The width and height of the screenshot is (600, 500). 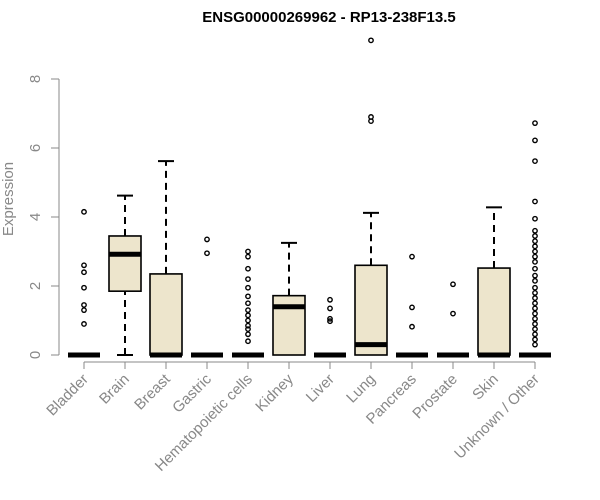 I want to click on y-tick-label: 6, so click(x=35, y=148).